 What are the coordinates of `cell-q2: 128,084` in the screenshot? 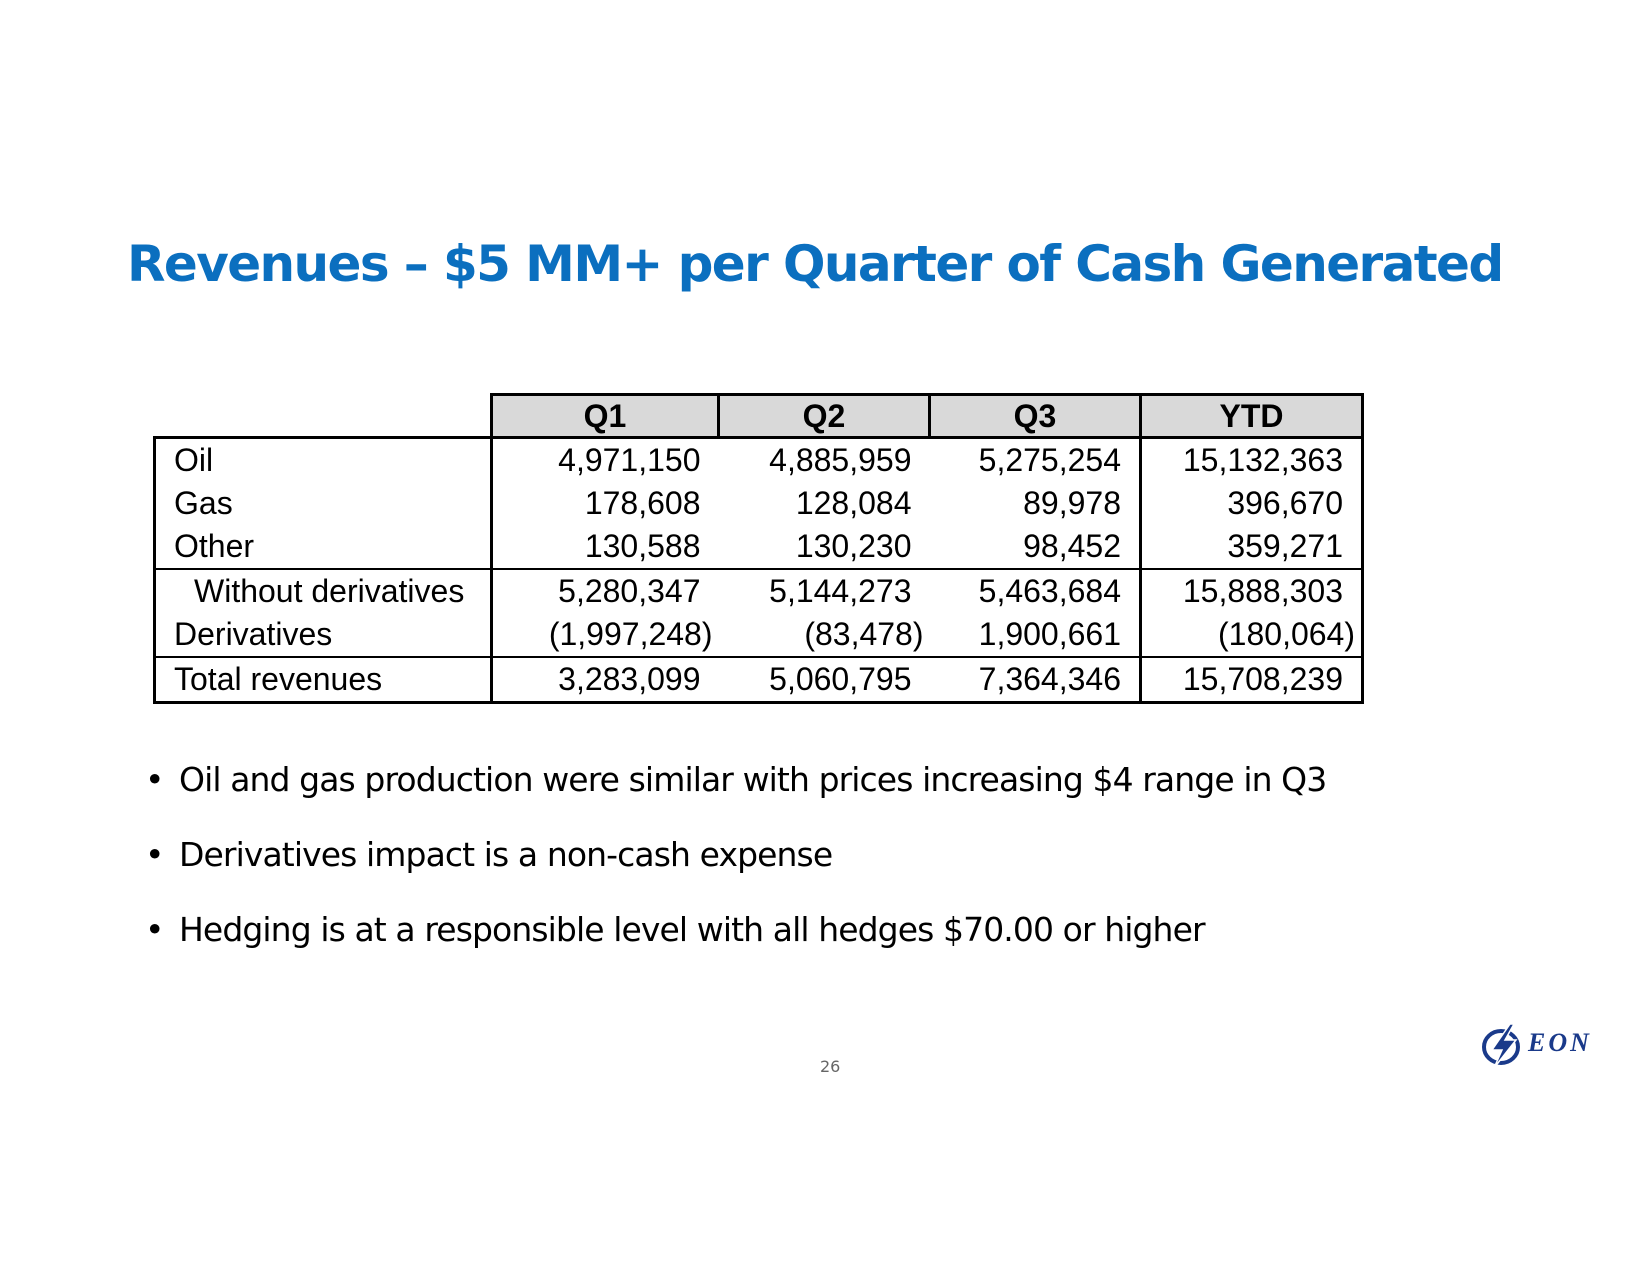 It's located at (853, 503).